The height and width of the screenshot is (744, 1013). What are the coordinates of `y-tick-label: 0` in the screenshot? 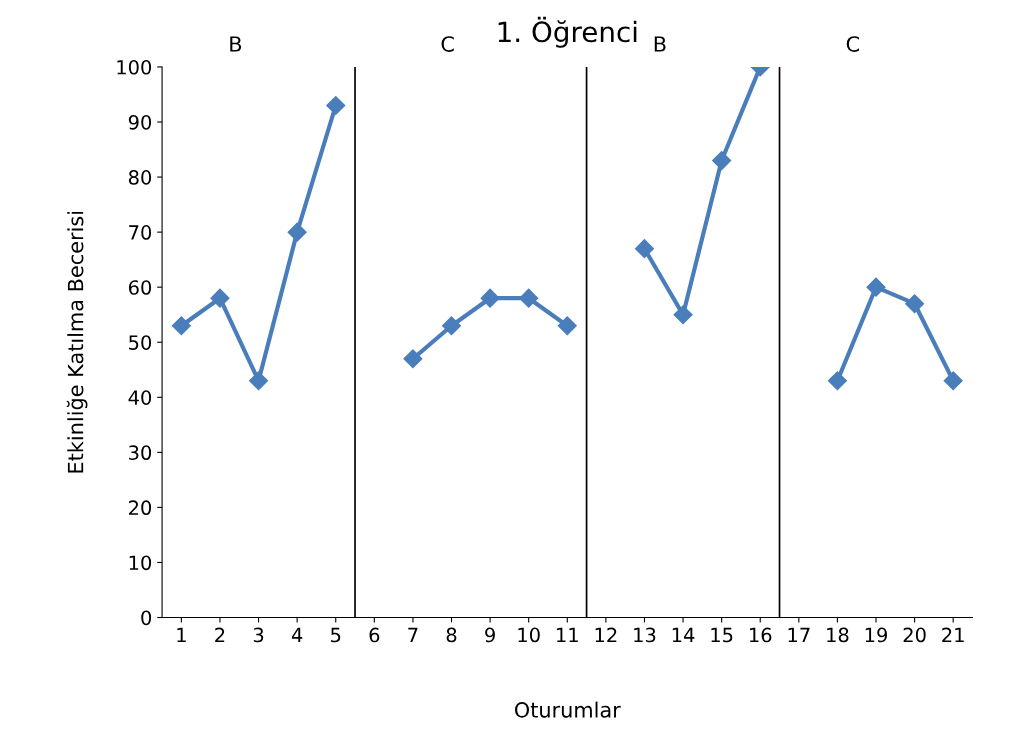 It's located at (146, 618).